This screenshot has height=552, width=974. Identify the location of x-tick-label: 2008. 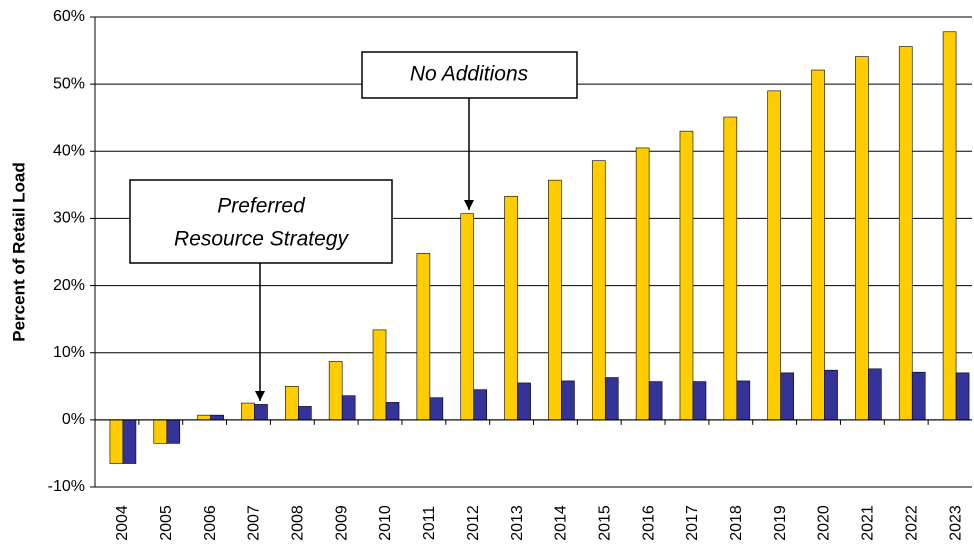
(298, 523).